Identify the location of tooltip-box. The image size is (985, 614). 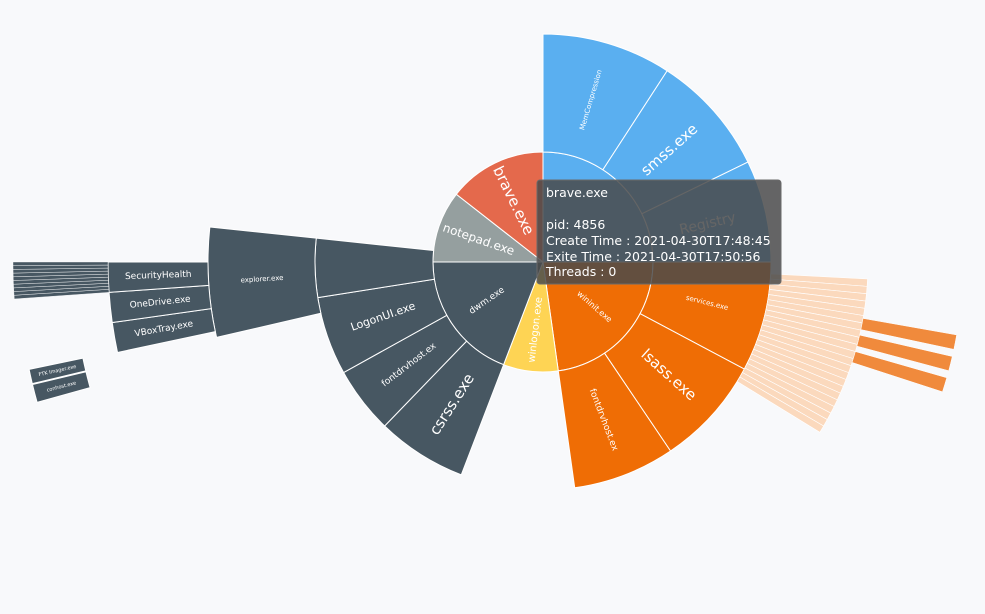
(659, 232).